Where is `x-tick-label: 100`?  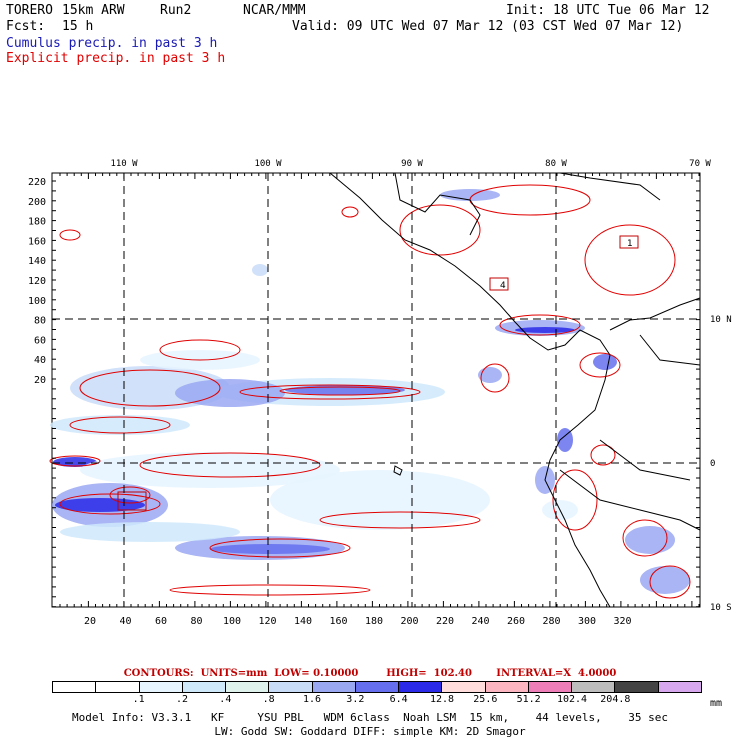
x-tick-label: 100 is located at coordinates (232, 621).